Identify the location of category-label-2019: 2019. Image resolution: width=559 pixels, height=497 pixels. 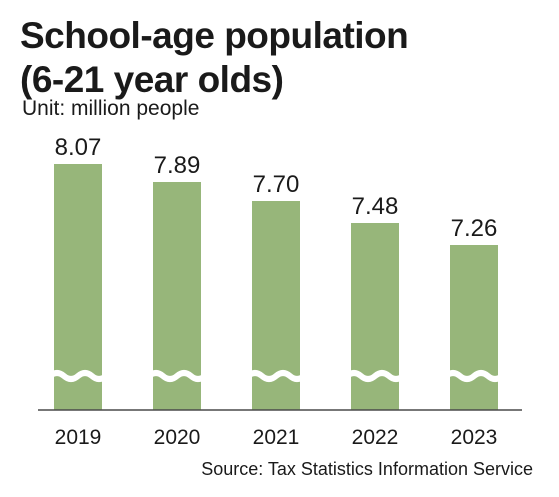
(78, 437).